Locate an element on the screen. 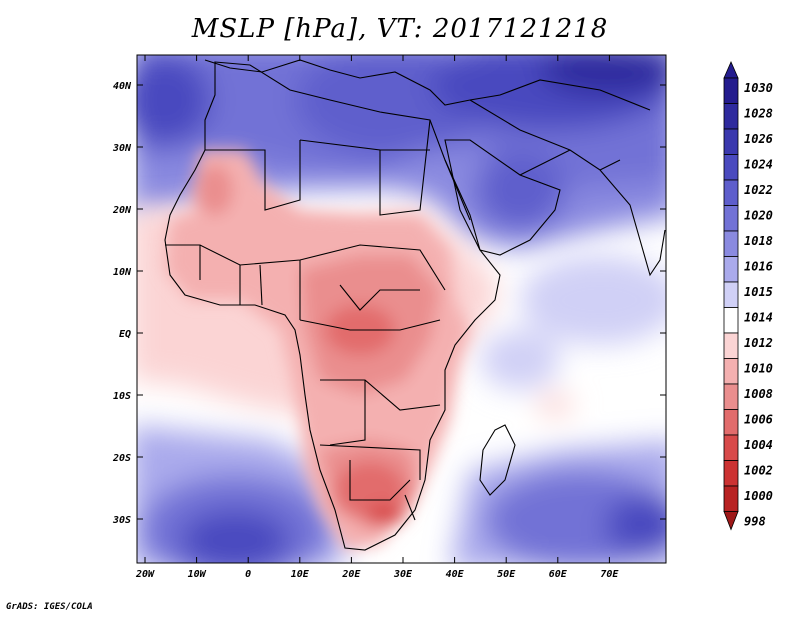  lat-label: 10S is located at coordinates (122, 396).